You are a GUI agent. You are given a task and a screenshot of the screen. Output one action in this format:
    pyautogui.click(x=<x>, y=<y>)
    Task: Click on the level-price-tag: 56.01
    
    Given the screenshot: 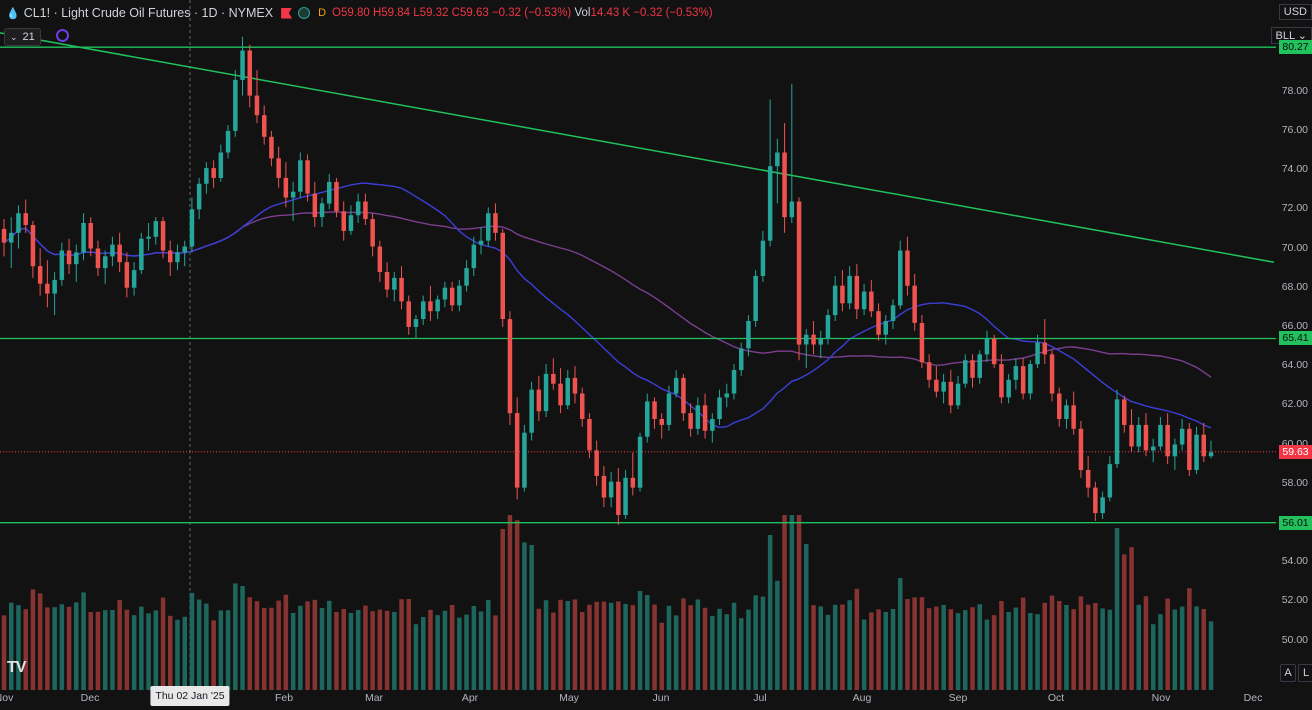 What is the action you would take?
    pyautogui.click(x=1295, y=522)
    